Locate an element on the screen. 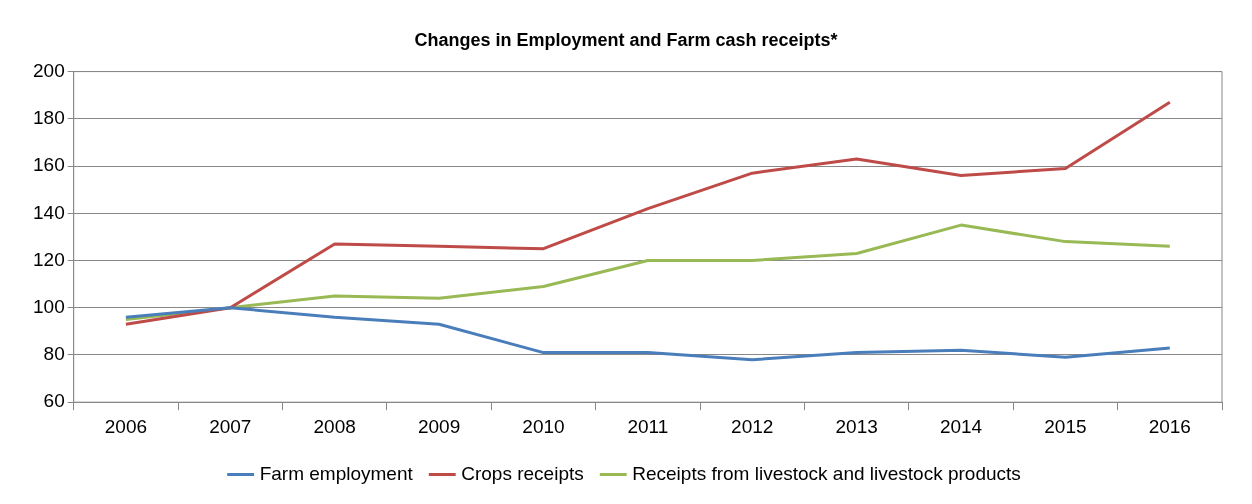 This screenshot has height=504, width=1252. x-tick-label: 2009 is located at coordinates (439, 426).